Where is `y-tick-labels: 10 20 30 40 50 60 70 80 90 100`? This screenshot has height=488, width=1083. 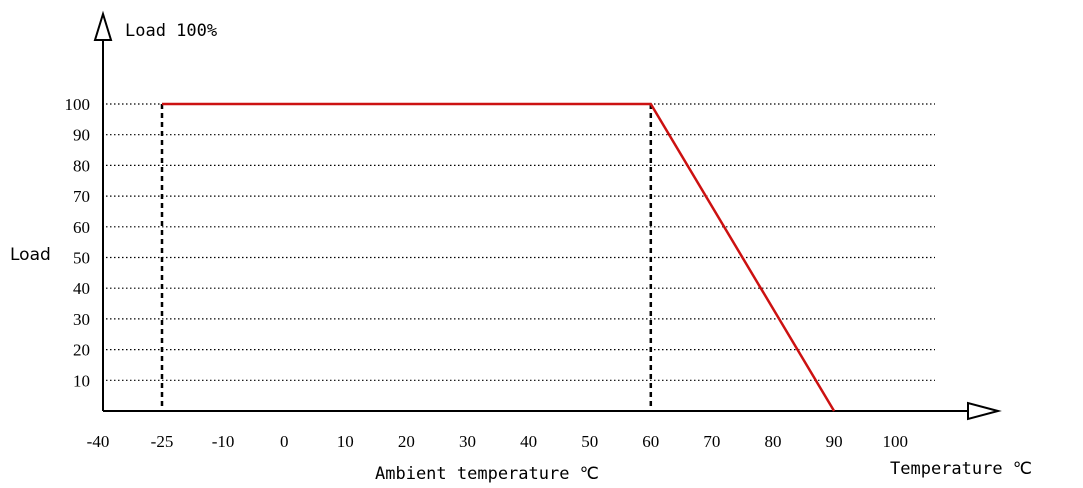
y-tick-labels: 10 20 30 40 50 60 70 80 90 100 is located at coordinates (78, 242).